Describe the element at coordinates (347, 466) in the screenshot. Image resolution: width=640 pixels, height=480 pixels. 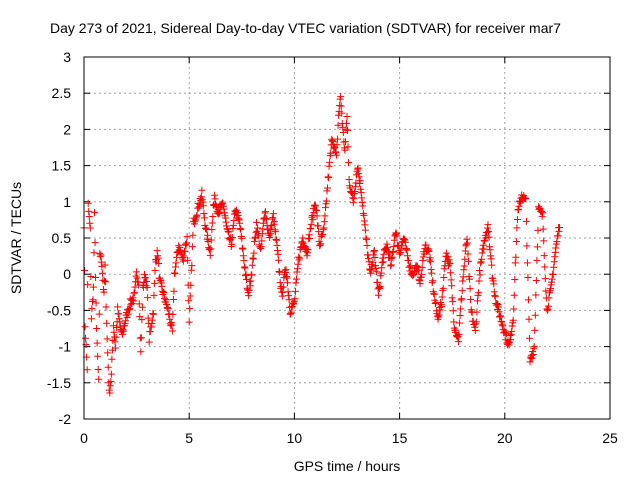
I see `x-axis-label: GPS time / hours` at that location.